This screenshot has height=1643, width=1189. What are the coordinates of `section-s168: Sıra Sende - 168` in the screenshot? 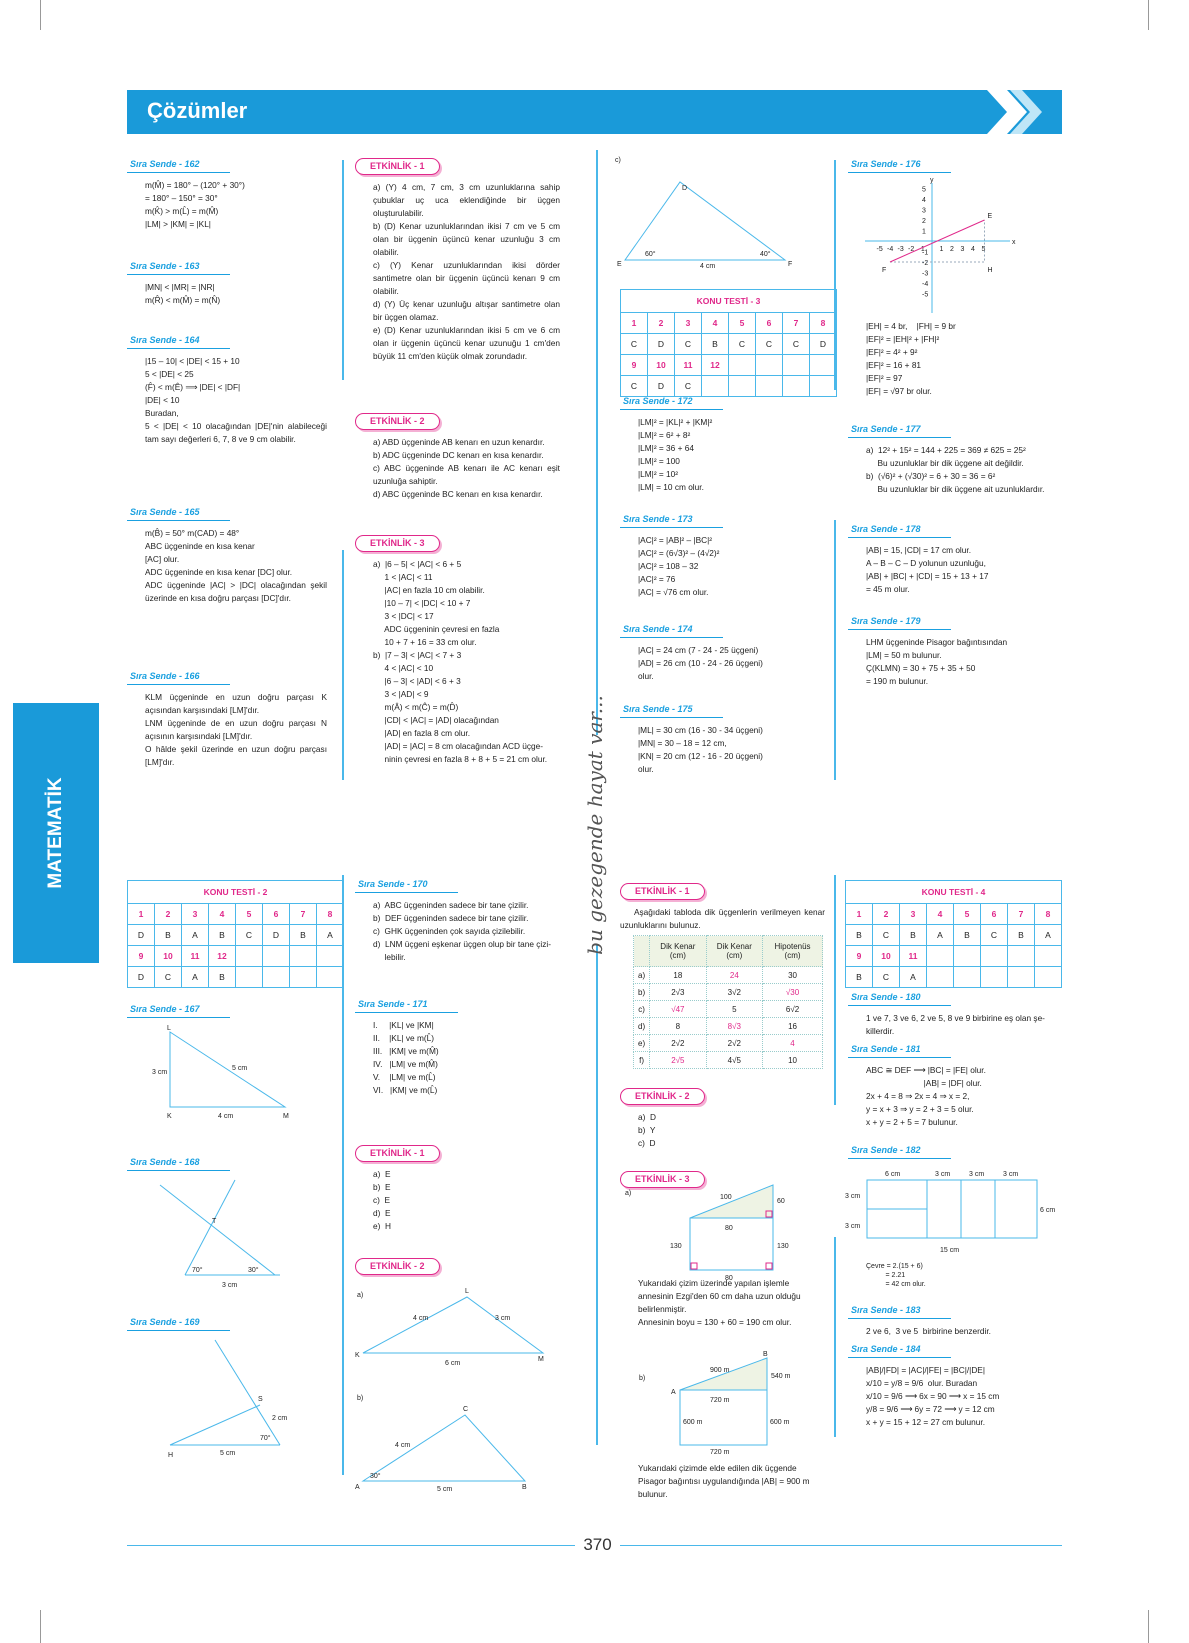 It's located at (227, 1166).